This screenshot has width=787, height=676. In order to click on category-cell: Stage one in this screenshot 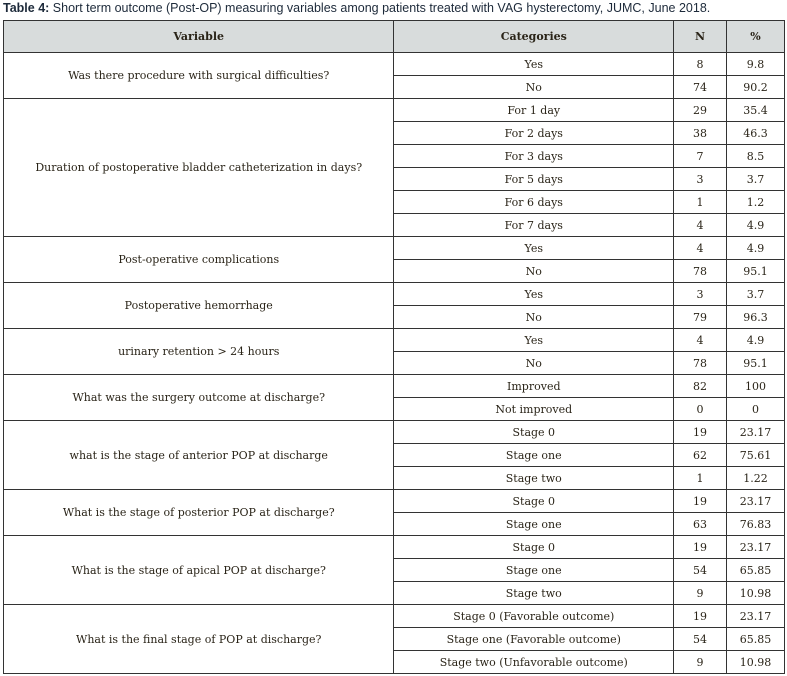, I will do `click(534, 524)`.